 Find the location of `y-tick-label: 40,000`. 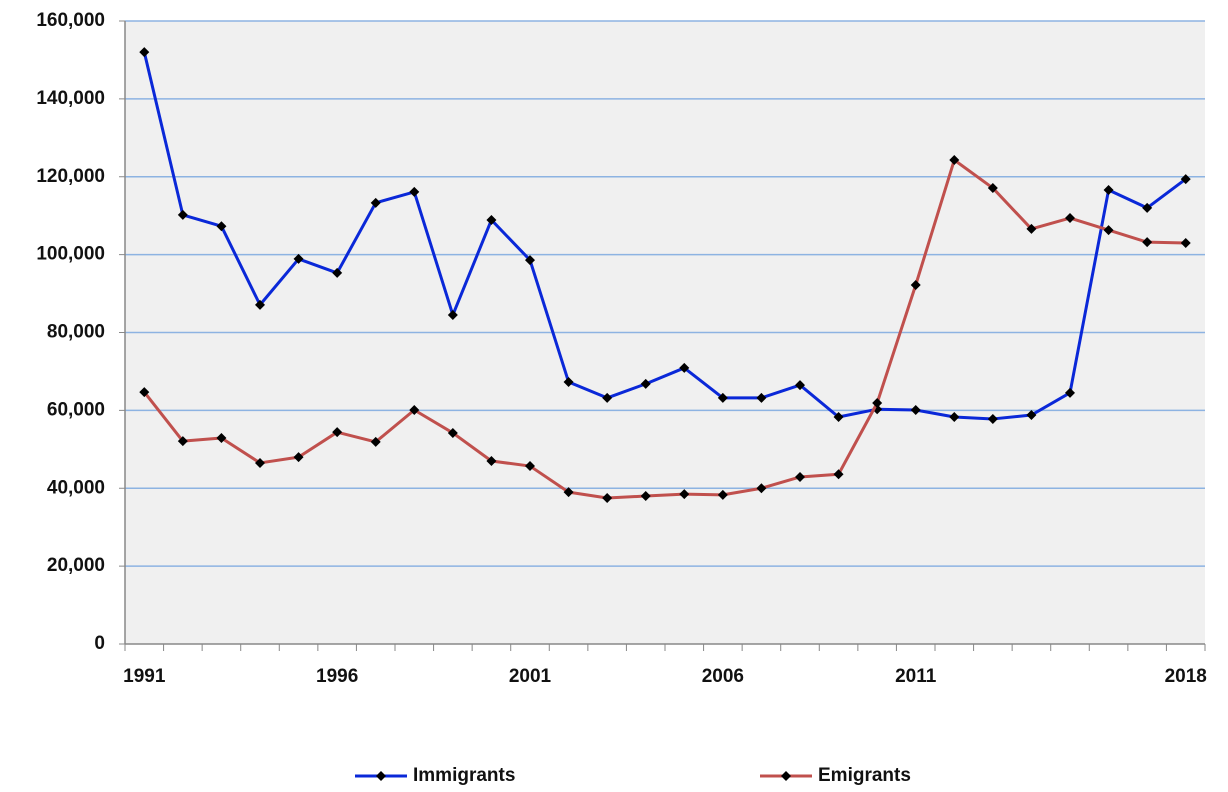

y-tick-label: 40,000 is located at coordinates (76, 487).